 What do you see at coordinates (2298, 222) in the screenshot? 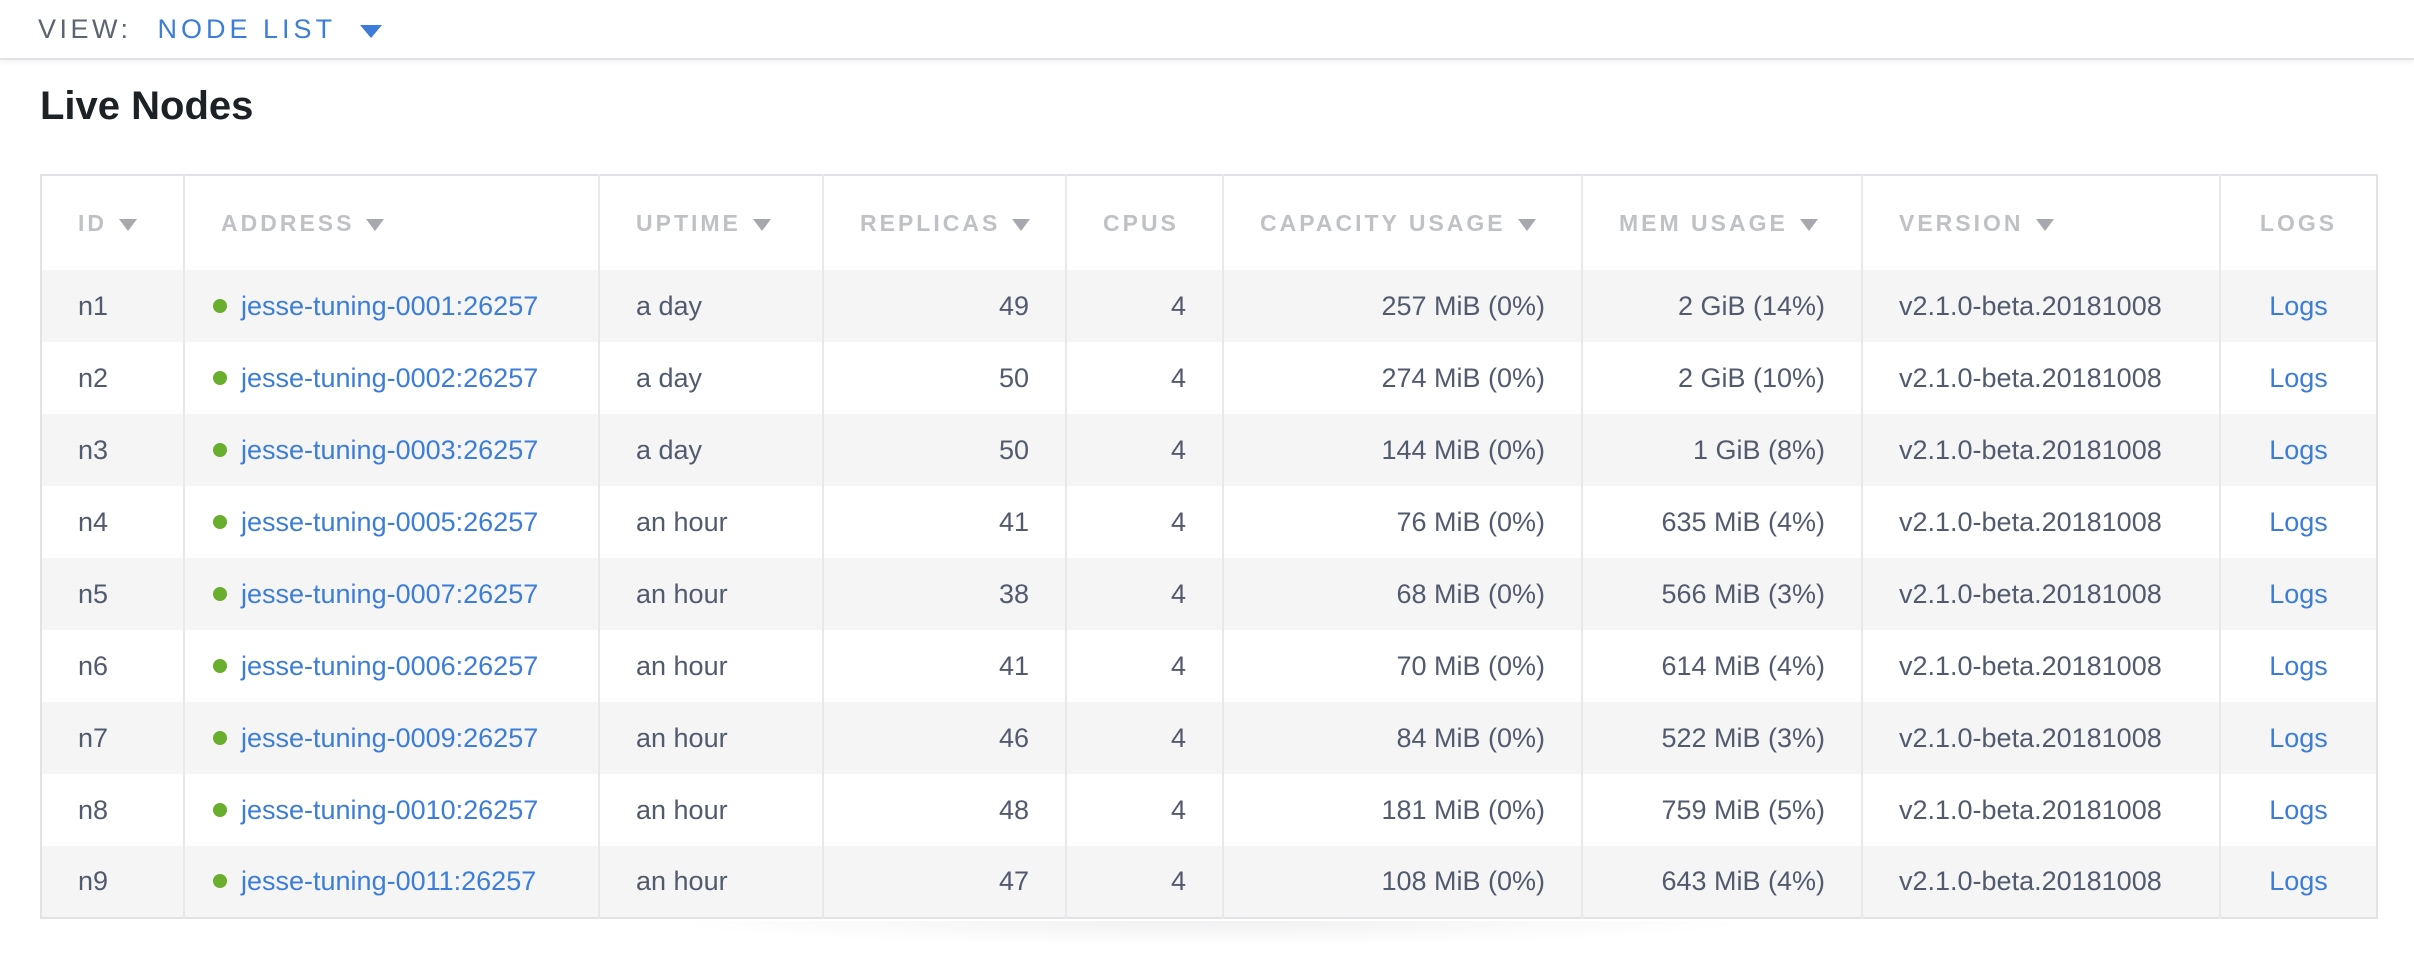
I see `col-header-logs: LOGS` at bounding box center [2298, 222].